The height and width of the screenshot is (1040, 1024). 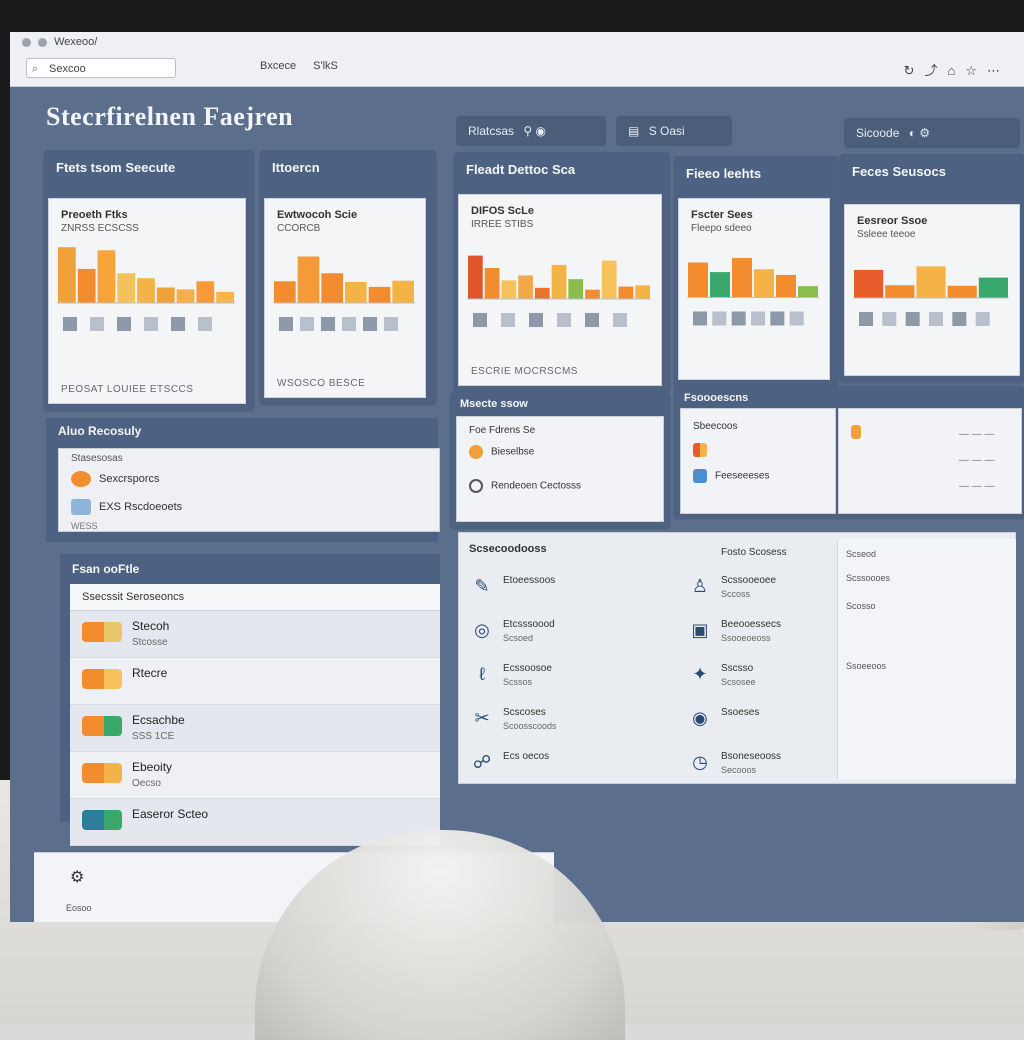 What do you see at coordinates (674, 131) in the screenshot?
I see `header-chart-button: ▤ S Oasi` at bounding box center [674, 131].